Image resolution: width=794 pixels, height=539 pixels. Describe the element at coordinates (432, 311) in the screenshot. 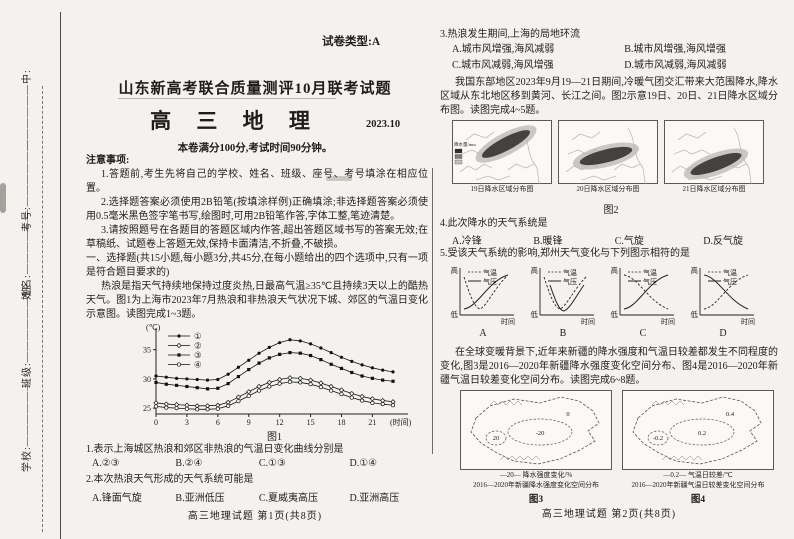

I see `page-fold-line` at that location.